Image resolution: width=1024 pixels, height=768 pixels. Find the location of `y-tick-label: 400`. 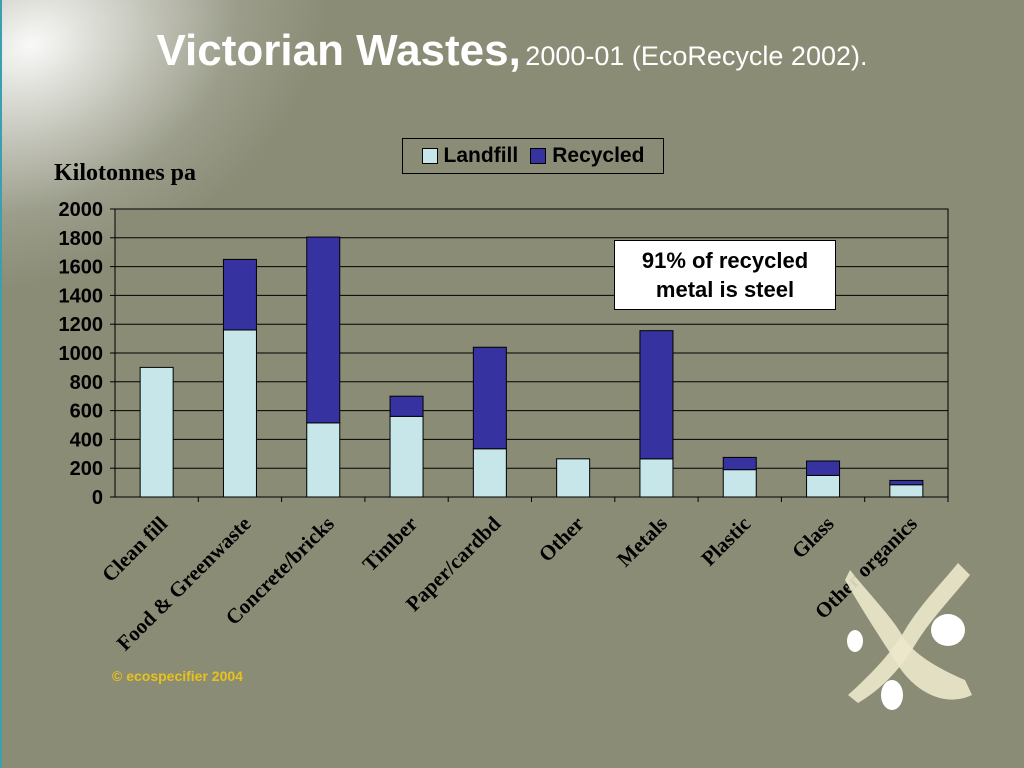

y-tick-label: 400 is located at coordinates (86, 440).